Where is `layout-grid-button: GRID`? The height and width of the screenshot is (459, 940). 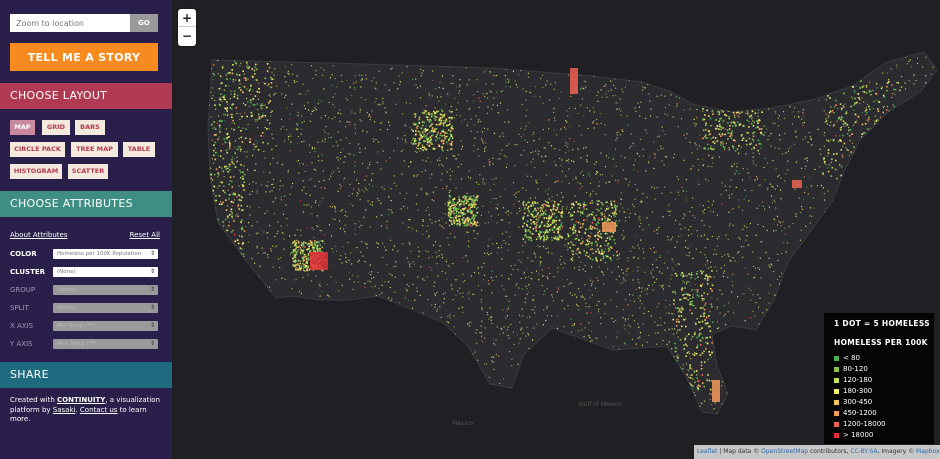
layout-grid-button: GRID is located at coordinates (56, 127).